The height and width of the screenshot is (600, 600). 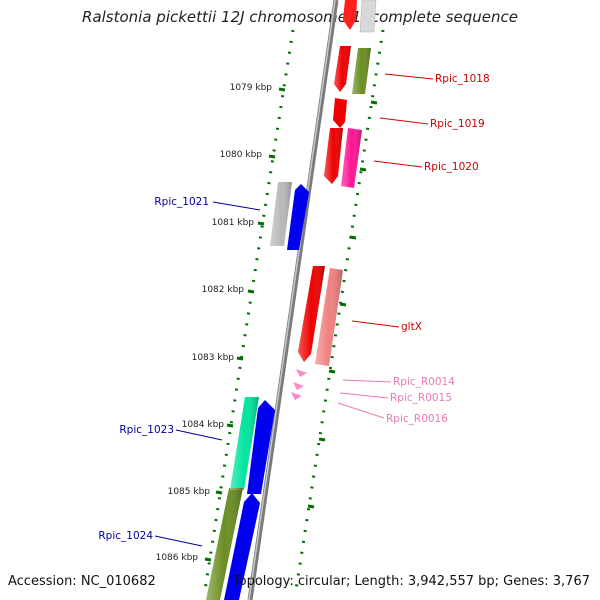 What do you see at coordinates (421, 398) in the screenshot?
I see `gene-label-rpic-r0015: Rpic_R0015` at bounding box center [421, 398].